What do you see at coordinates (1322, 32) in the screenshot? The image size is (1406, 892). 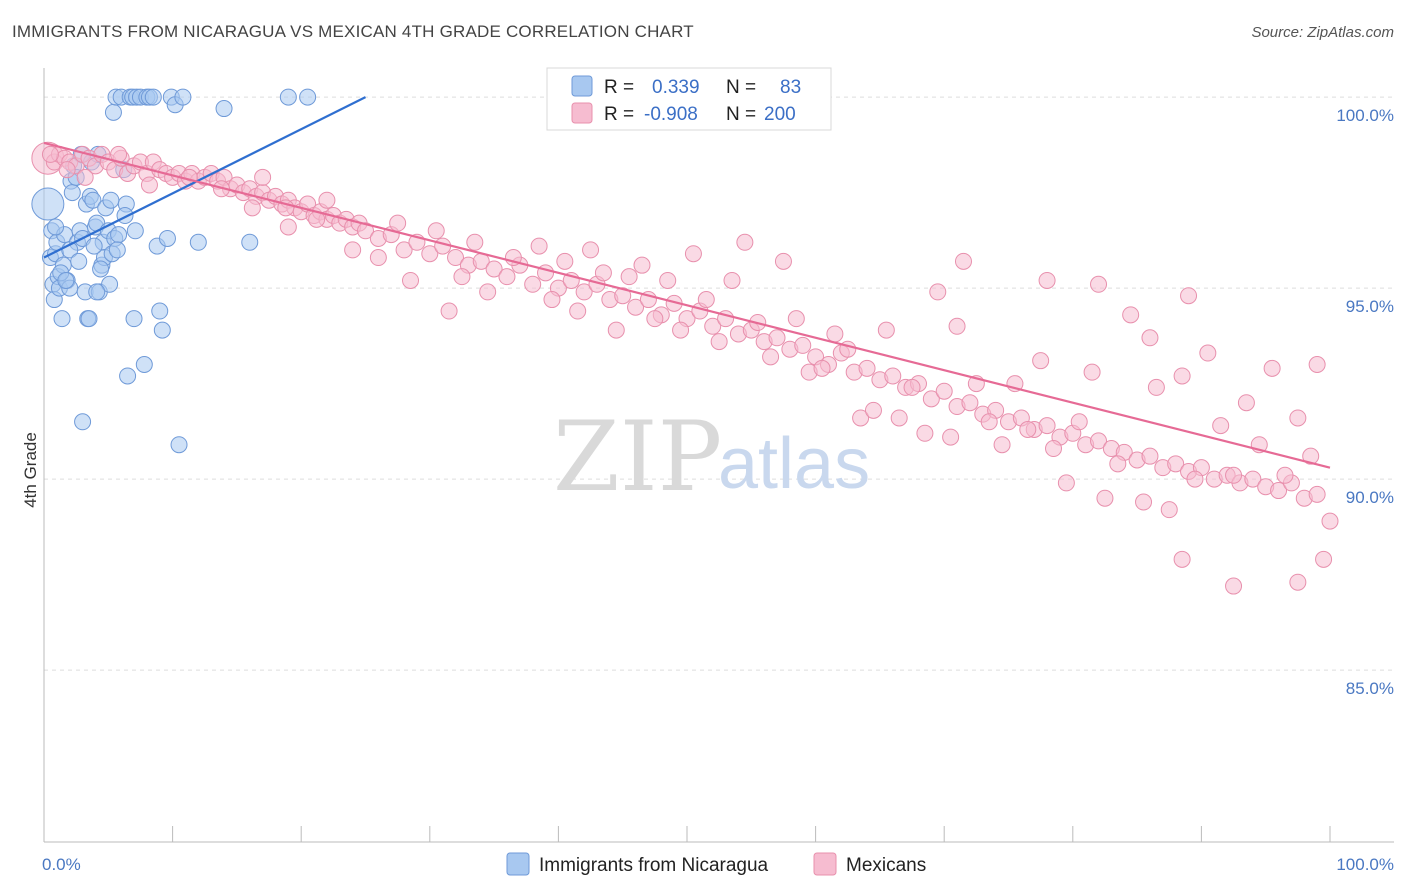 I see `chart-source: Source: ZipAtlas.com` at bounding box center [1322, 32].